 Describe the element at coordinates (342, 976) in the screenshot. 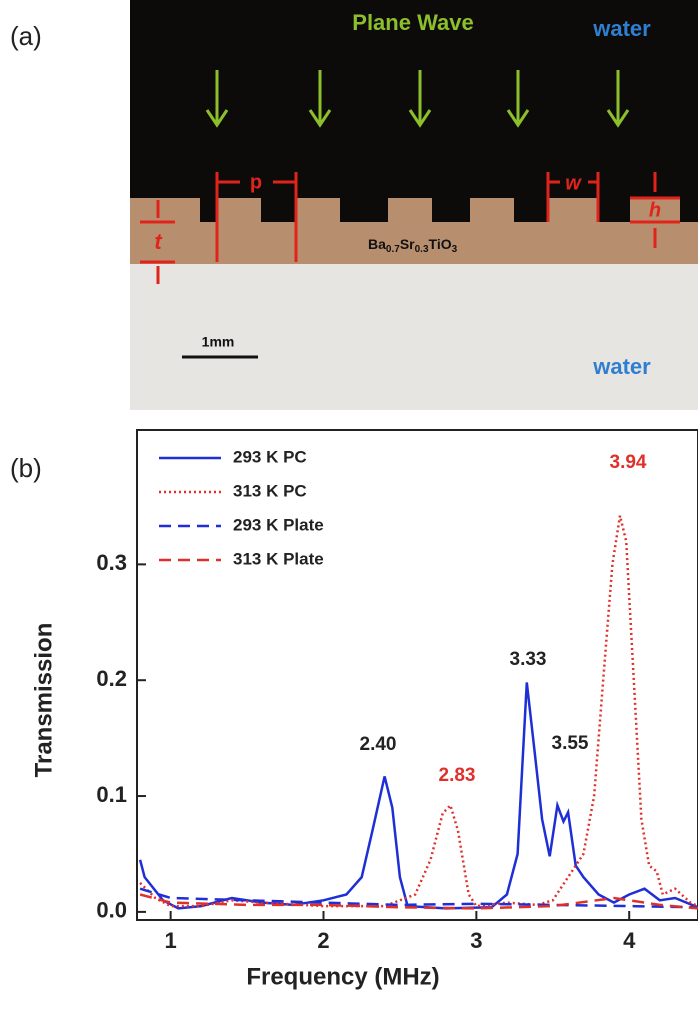

I see `x-axis-title: Frequency (MHz)` at that location.